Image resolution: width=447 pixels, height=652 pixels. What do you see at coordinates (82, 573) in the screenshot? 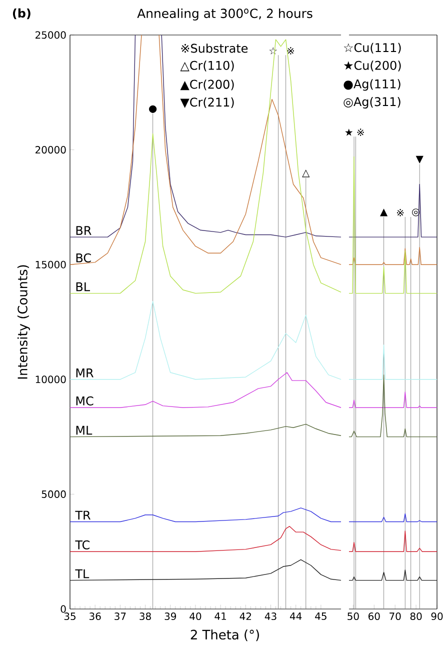
I see `series-label: TL` at bounding box center [82, 573].